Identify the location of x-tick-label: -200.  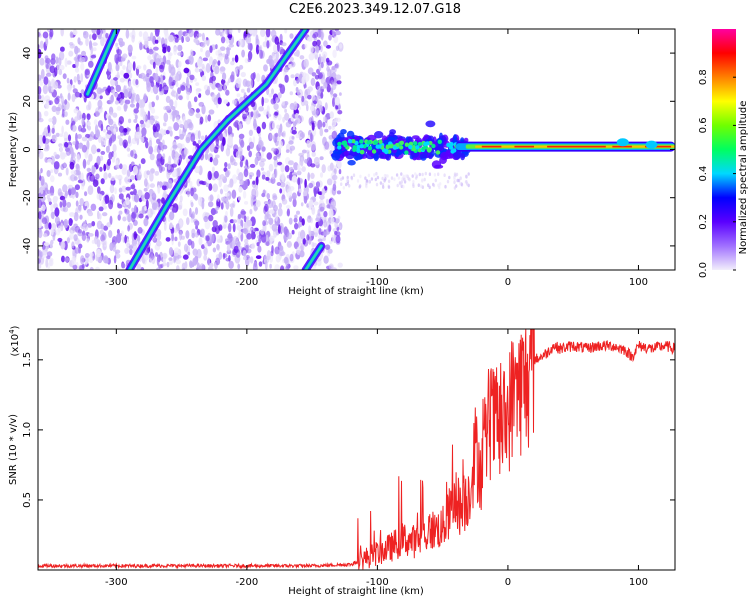
(247, 282).